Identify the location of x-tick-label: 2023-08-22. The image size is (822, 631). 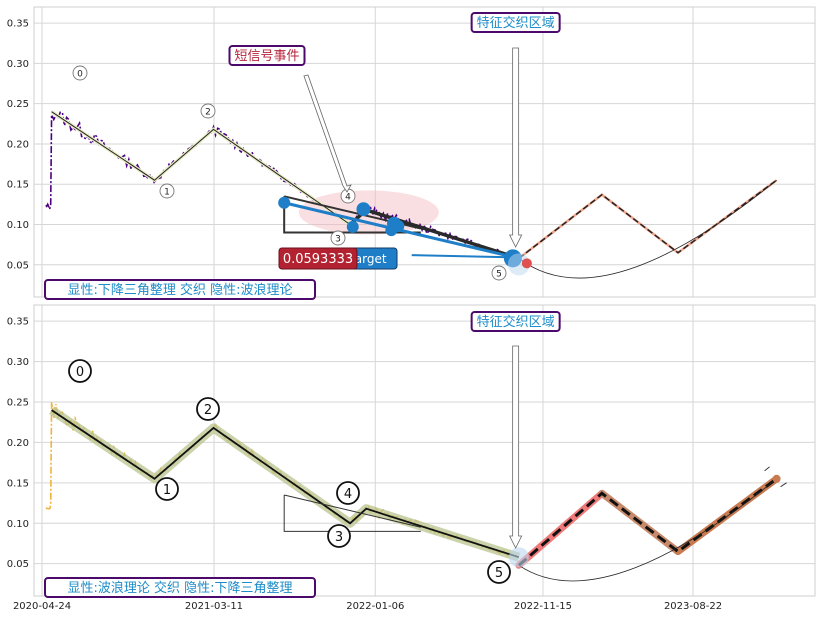
(693, 606).